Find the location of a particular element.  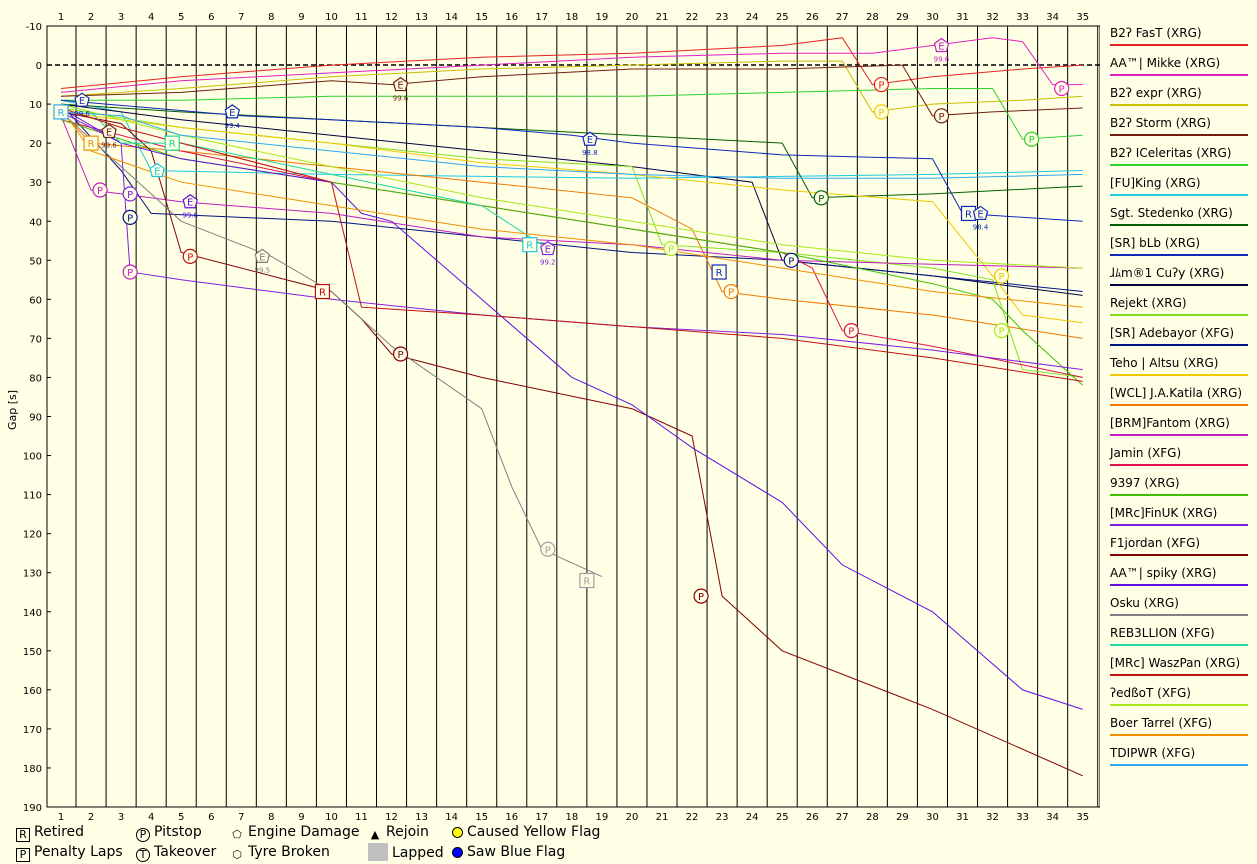

x-tick-label-top: 8 is located at coordinates (271, 17).